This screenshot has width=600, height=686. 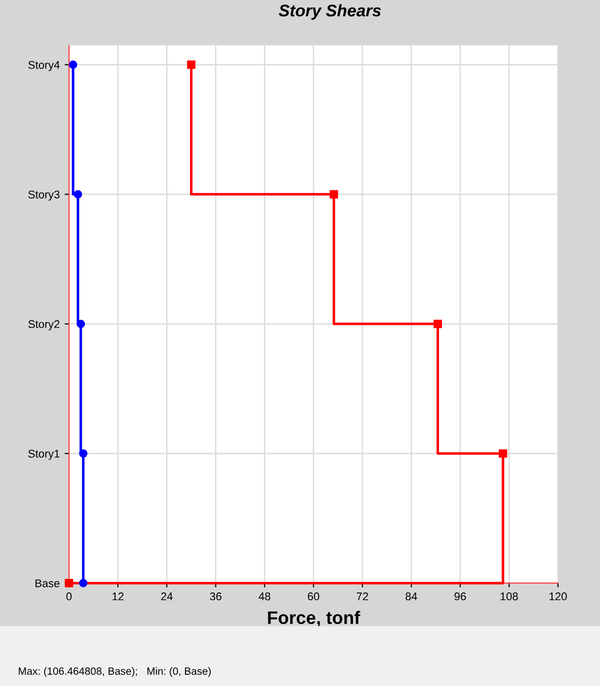 I want to click on text: Max: (106.464808, Base); Min: (0, Base), so click(x=114, y=672).